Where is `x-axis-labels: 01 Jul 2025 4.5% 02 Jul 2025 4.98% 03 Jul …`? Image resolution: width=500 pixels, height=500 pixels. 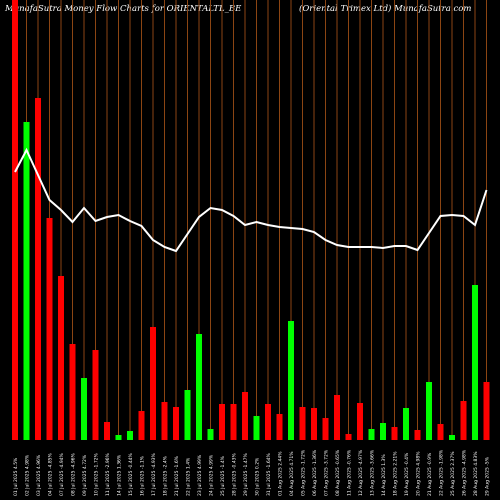
x-axis-labels: 01 Jul 2025 4.5% 02 Jul 2025 4.98% 03 Jul … is located at coordinates (252, 472).